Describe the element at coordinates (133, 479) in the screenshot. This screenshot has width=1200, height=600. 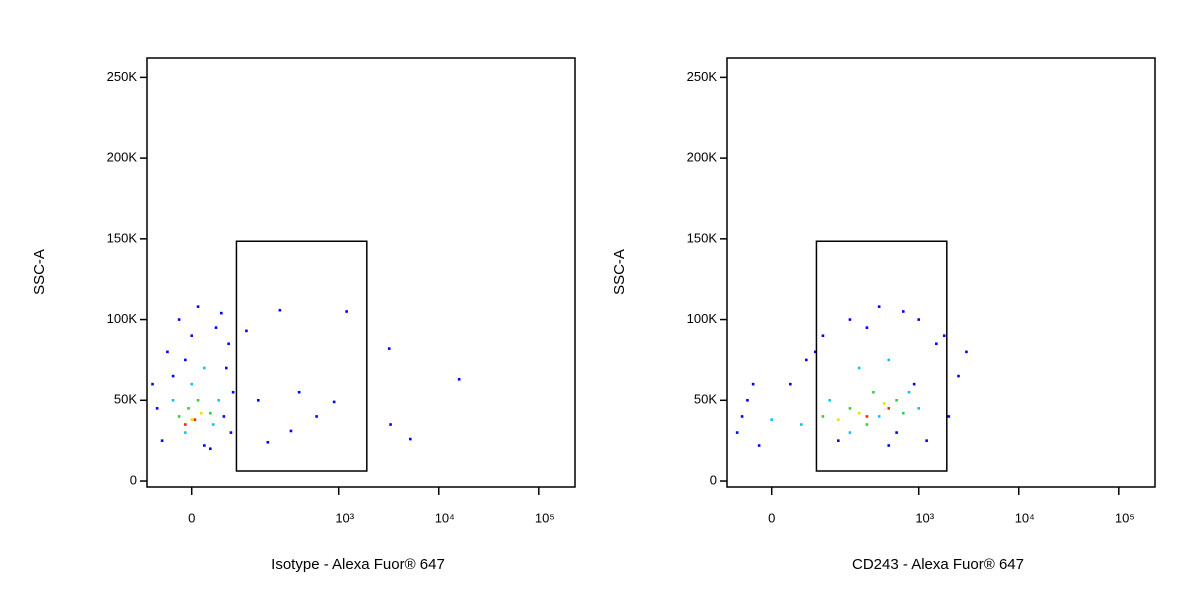
I see `y-tick-label: 0` at that location.